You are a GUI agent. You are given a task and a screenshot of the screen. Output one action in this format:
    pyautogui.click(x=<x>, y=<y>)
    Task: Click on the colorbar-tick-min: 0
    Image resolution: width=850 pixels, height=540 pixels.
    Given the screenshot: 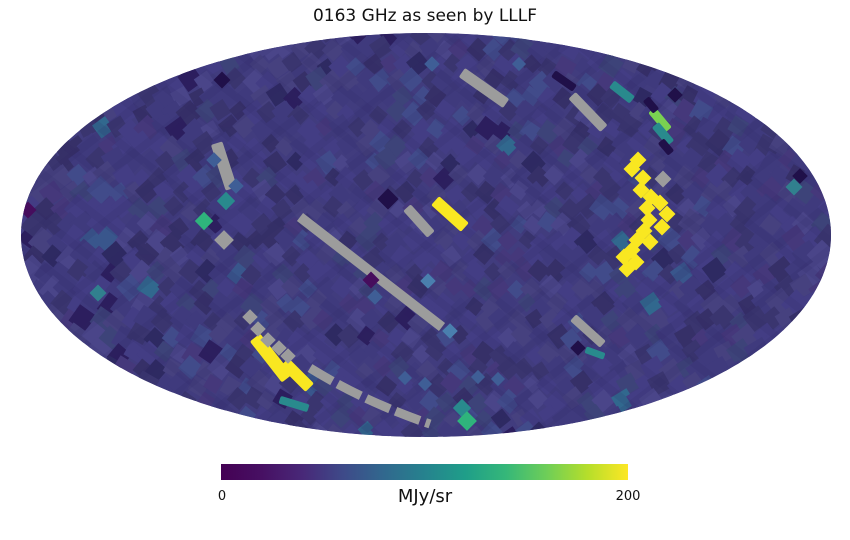 What is the action you would take?
    pyautogui.click(x=222, y=496)
    